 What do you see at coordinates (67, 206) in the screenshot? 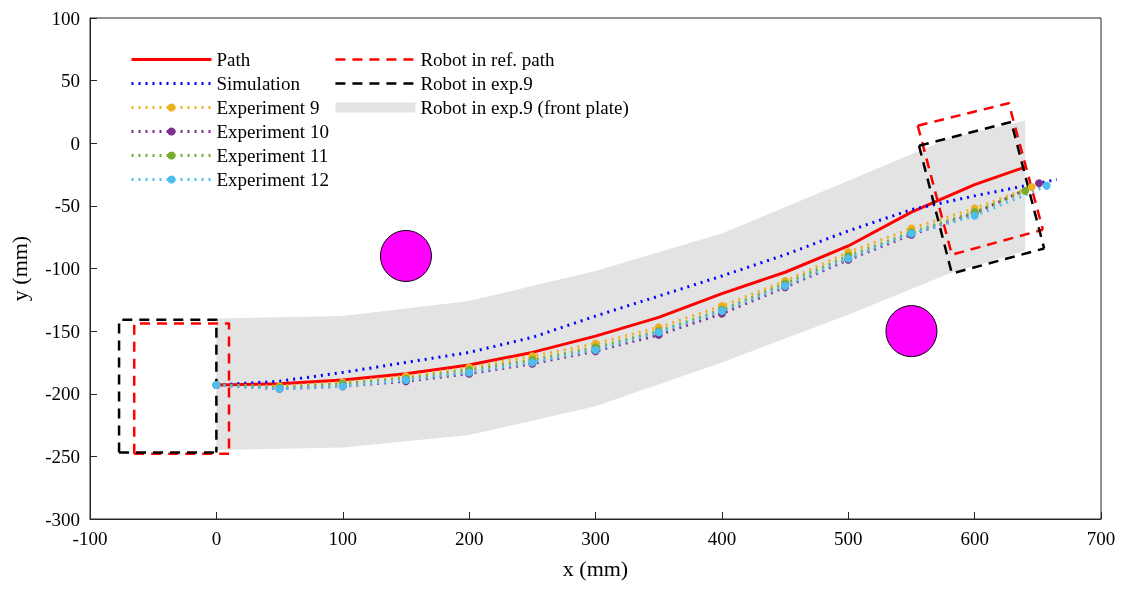
I see `y-tick-label: -50` at bounding box center [67, 206].